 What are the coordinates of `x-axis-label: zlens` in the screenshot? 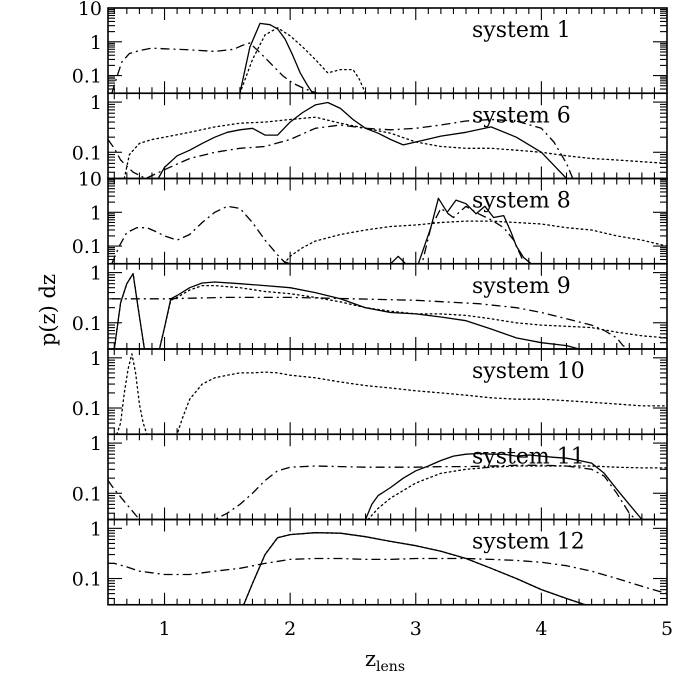 It's located at (385, 661).